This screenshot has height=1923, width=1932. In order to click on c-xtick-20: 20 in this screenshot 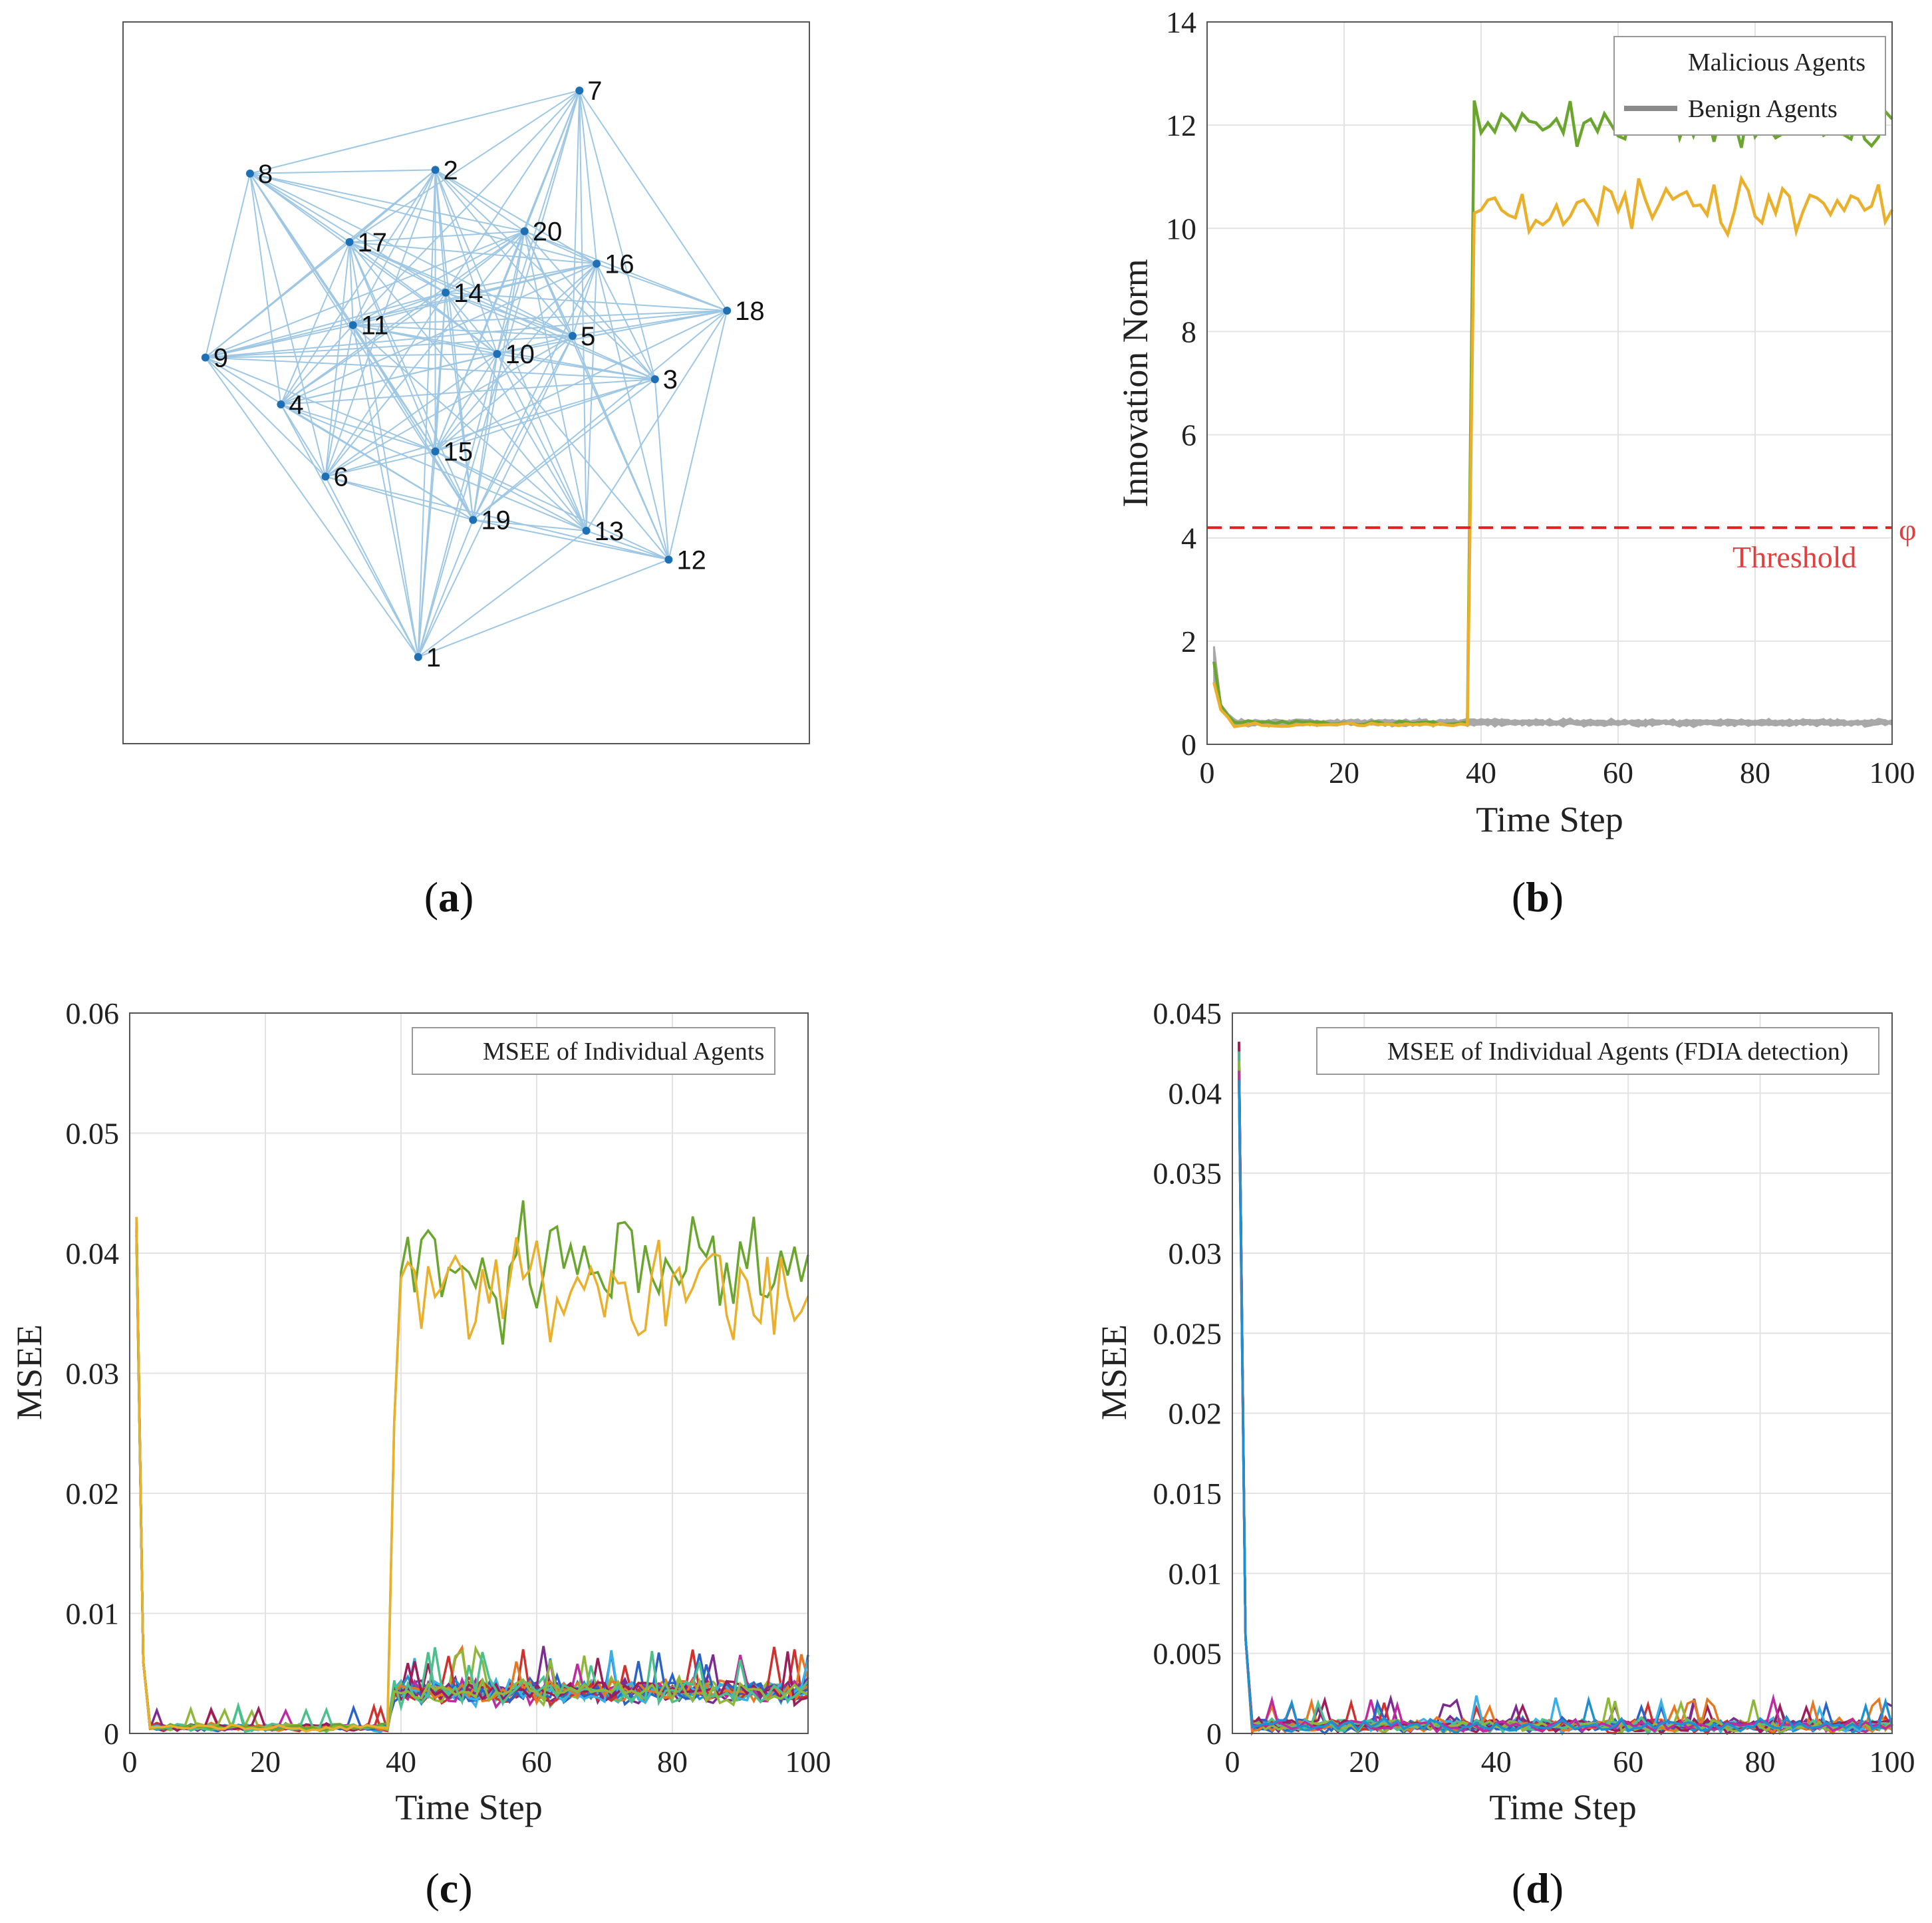, I will do `click(265, 1762)`.